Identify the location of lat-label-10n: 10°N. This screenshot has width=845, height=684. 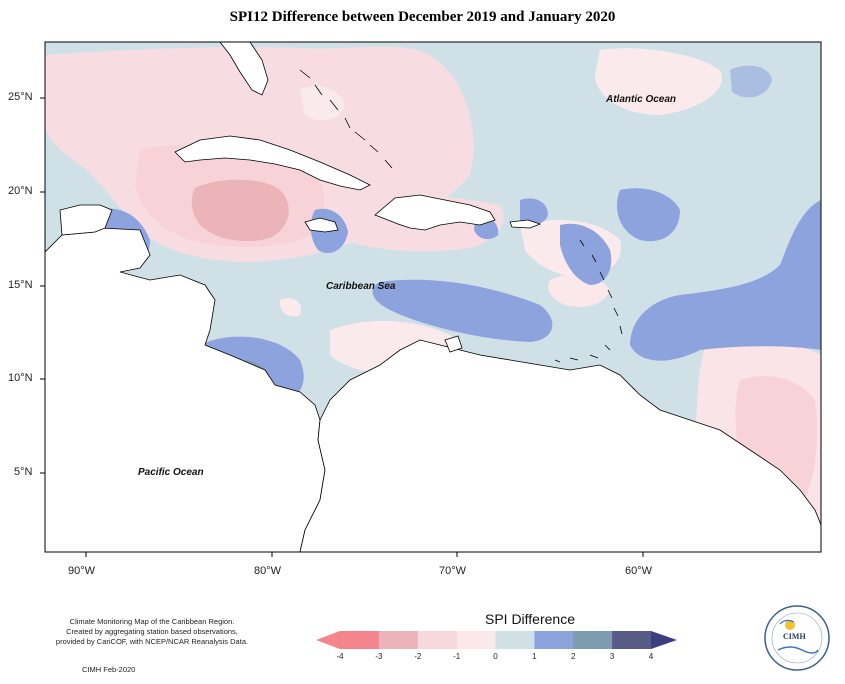
(20, 378).